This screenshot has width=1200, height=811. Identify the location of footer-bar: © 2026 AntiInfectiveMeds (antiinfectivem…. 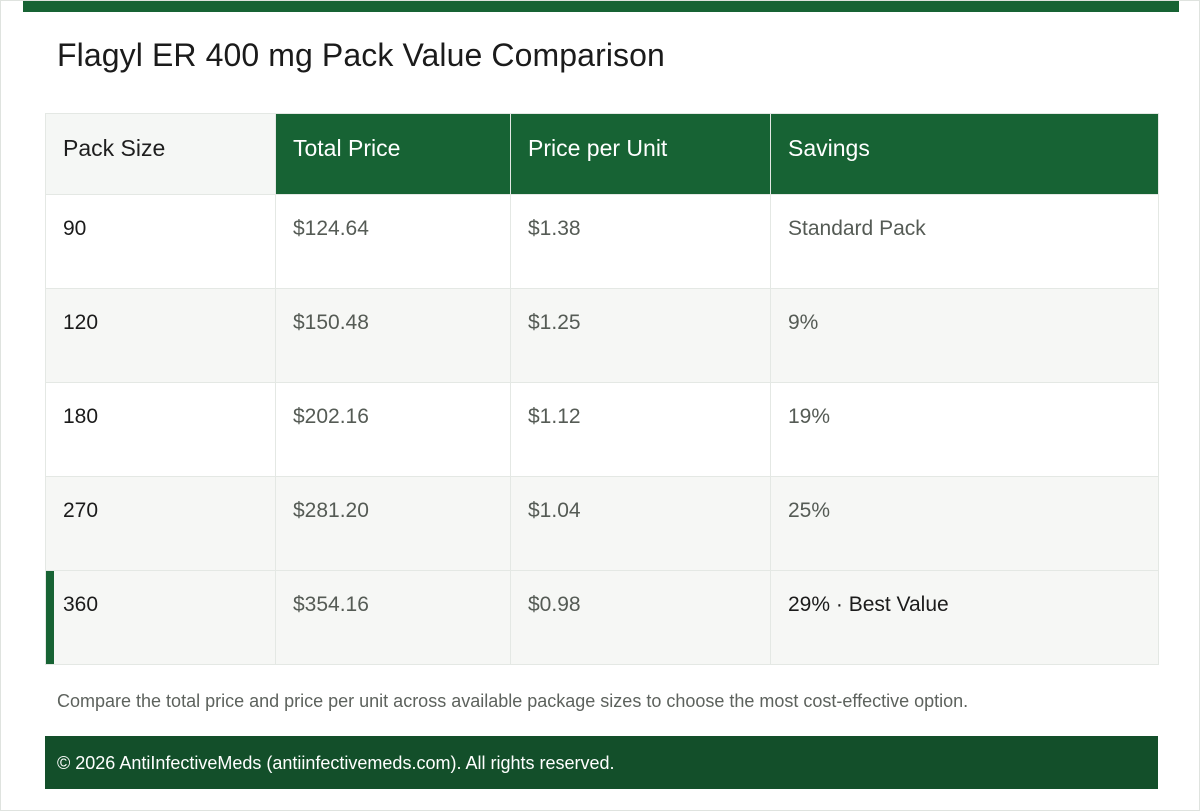
(601, 762).